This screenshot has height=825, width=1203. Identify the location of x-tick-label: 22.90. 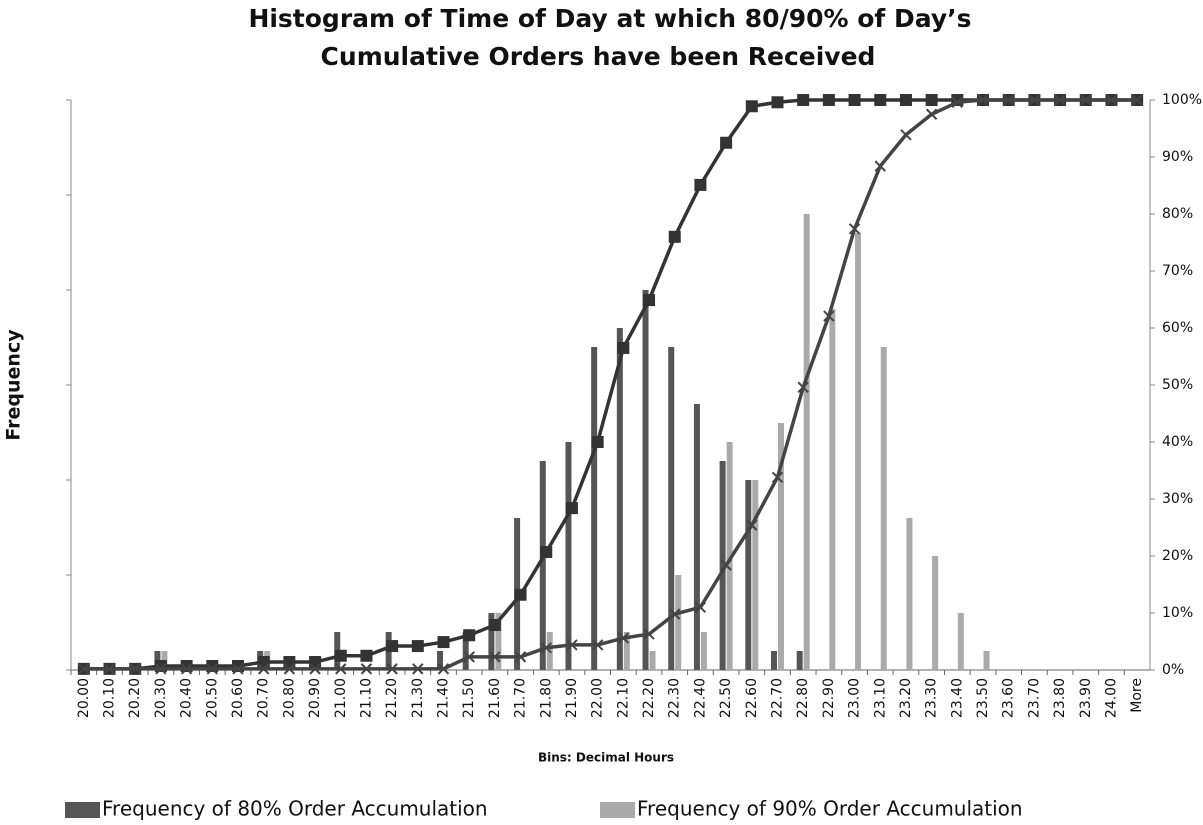
(829, 698).